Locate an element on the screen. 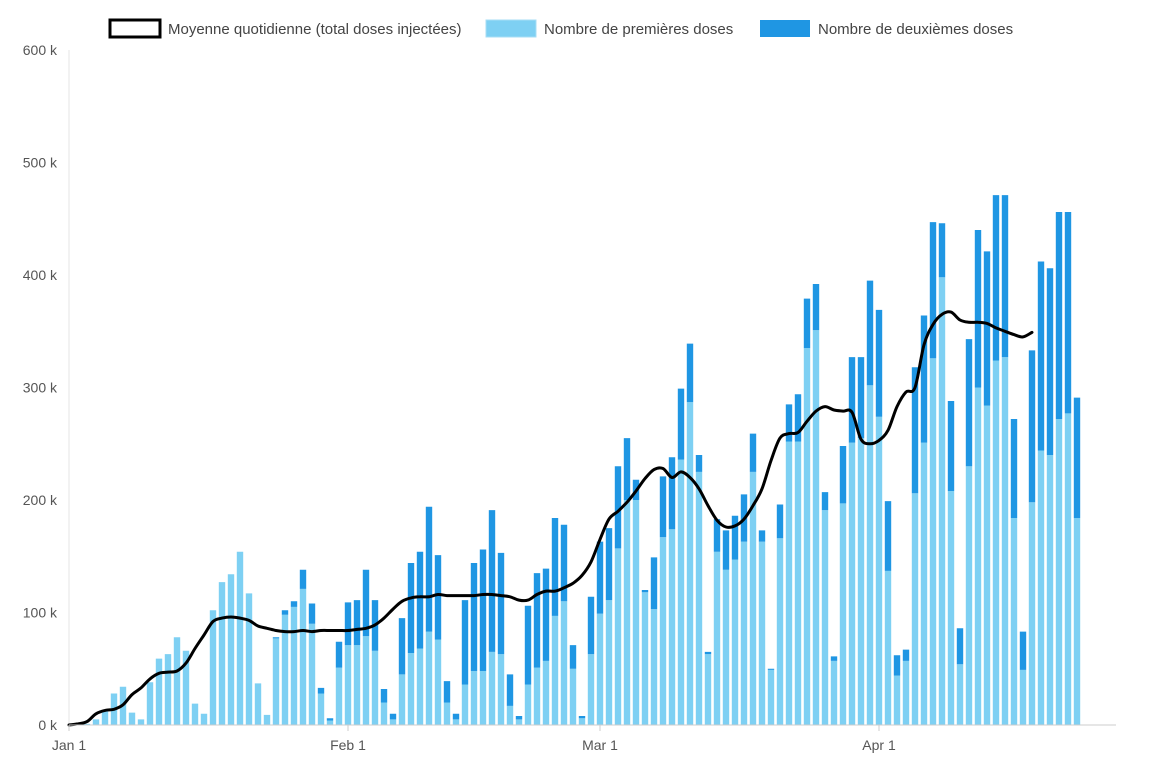 This screenshot has width=1154, height=763. y-tick-label: 100 k is located at coordinates (40, 613).